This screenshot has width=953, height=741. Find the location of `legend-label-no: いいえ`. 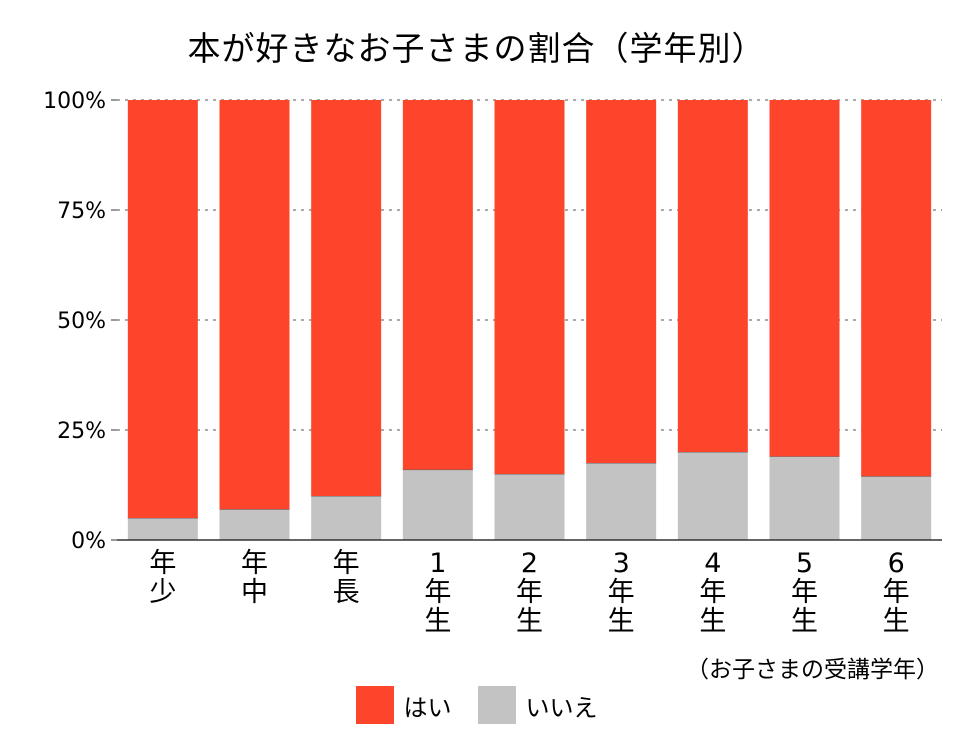

legend-label-no: いいえ is located at coordinates (561, 707).